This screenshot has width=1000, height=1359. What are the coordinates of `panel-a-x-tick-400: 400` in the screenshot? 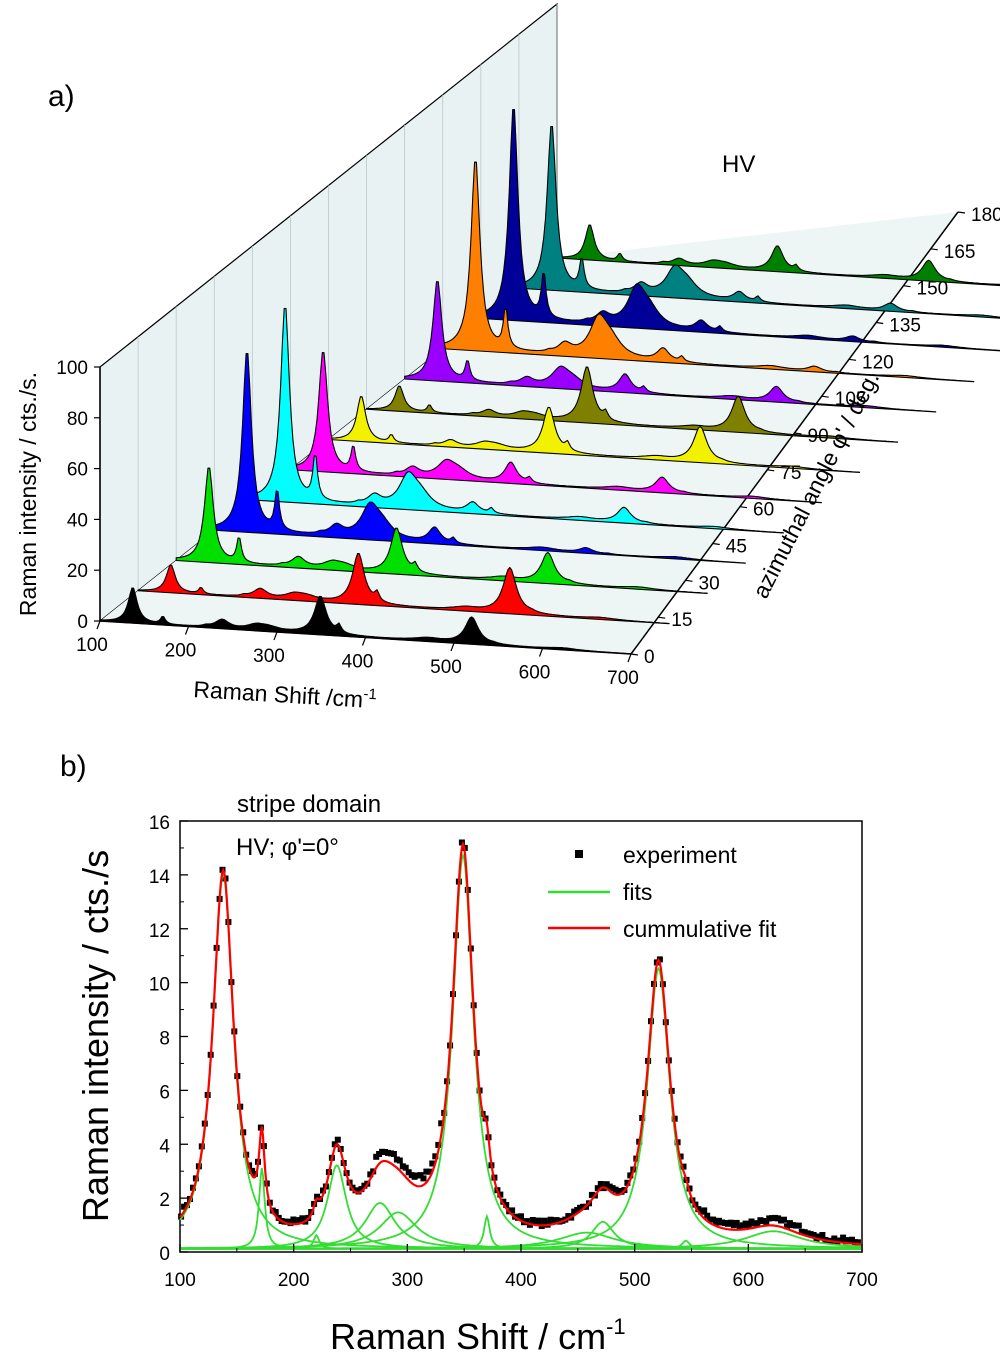 It's located at (358, 662).